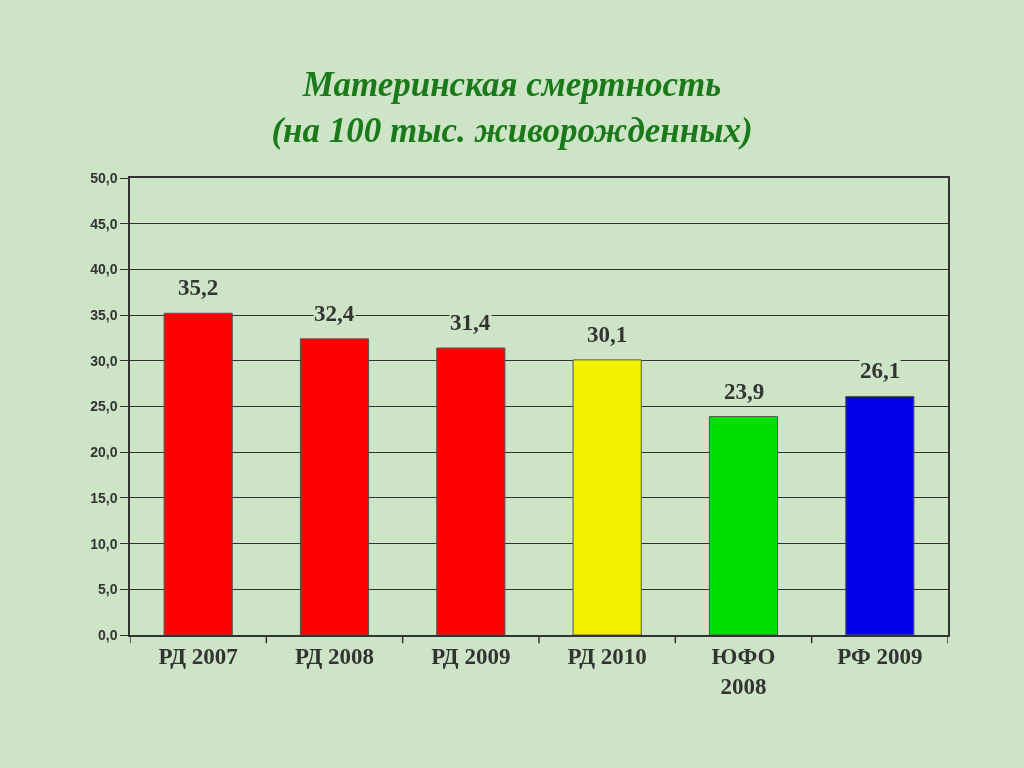  What do you see at coordinates (470, 322) in the screenshot?
I see `data-label: 31,4` at bounding box center [470, 322].